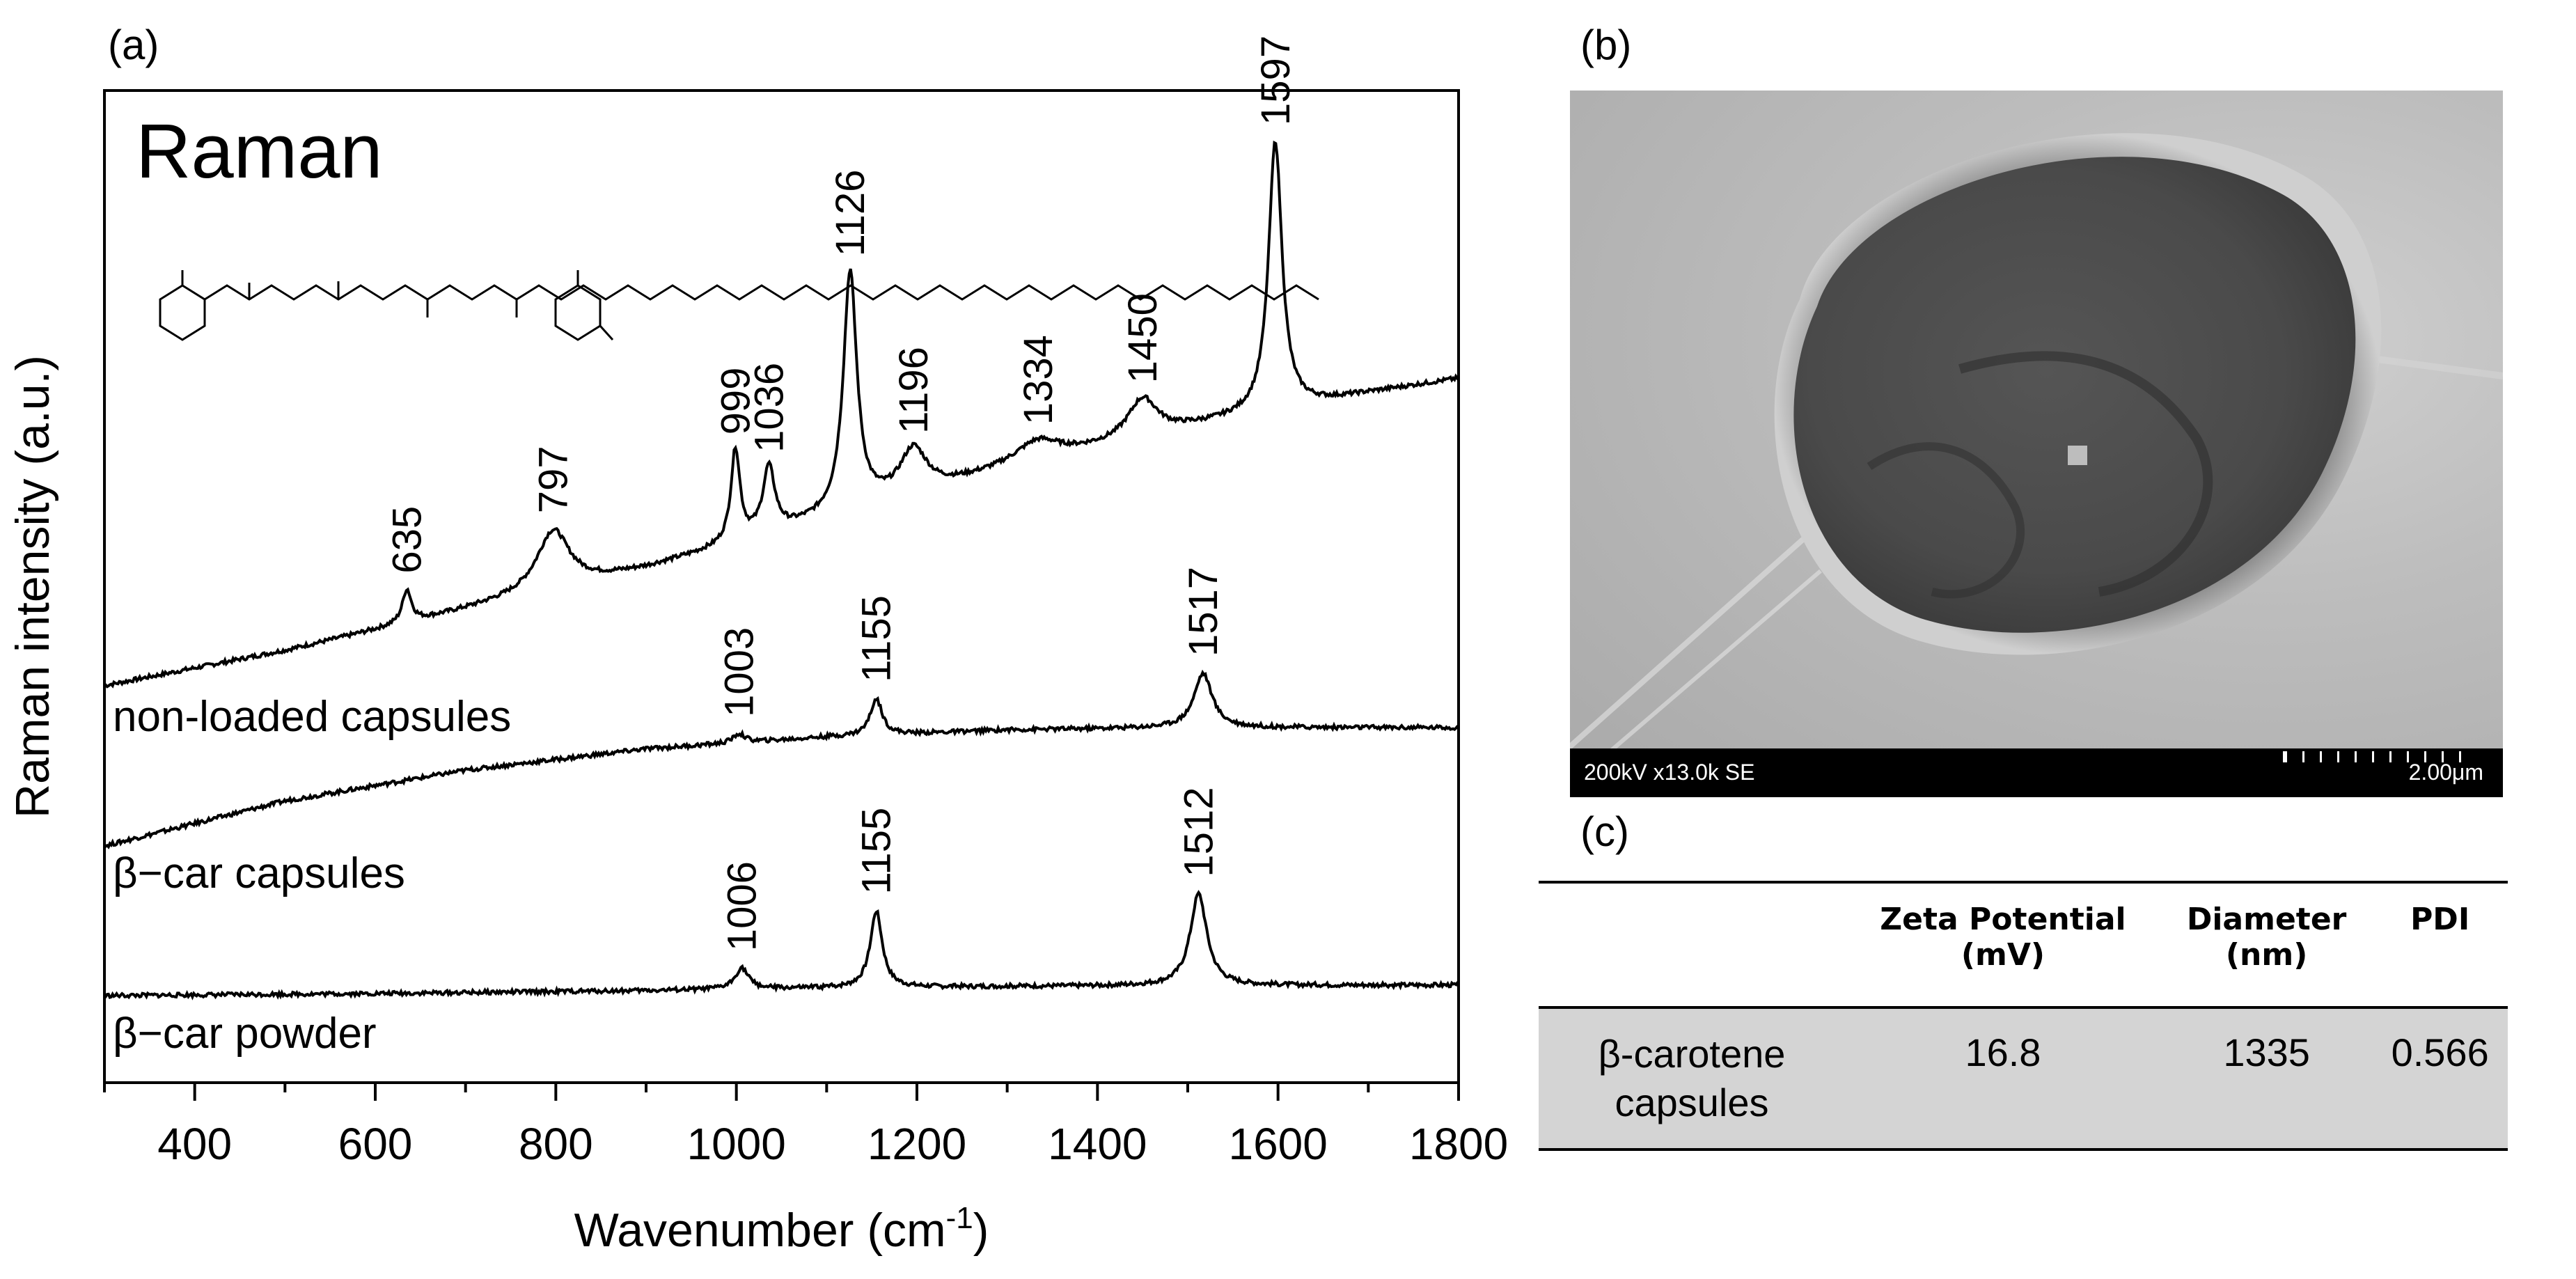  I want to click on series-name-label: β−car capsules, so click(259, 873).